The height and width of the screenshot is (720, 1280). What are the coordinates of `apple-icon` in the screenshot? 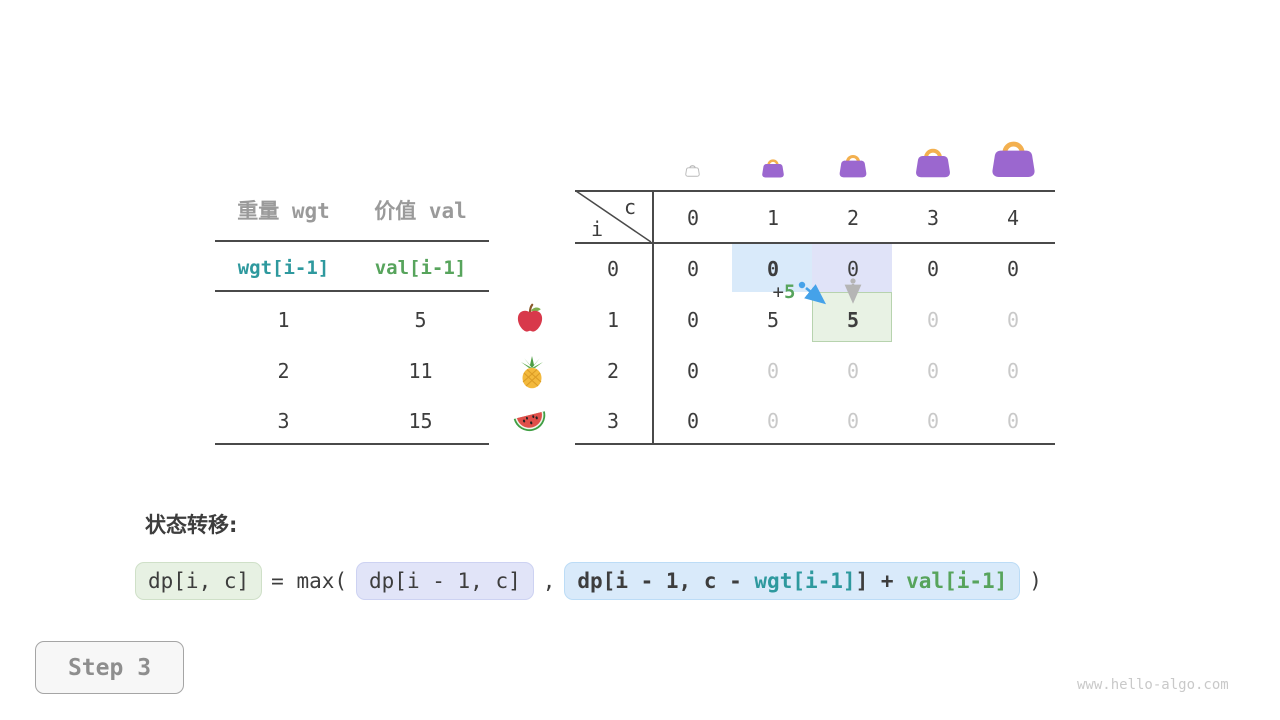 It's located at (530, 318).